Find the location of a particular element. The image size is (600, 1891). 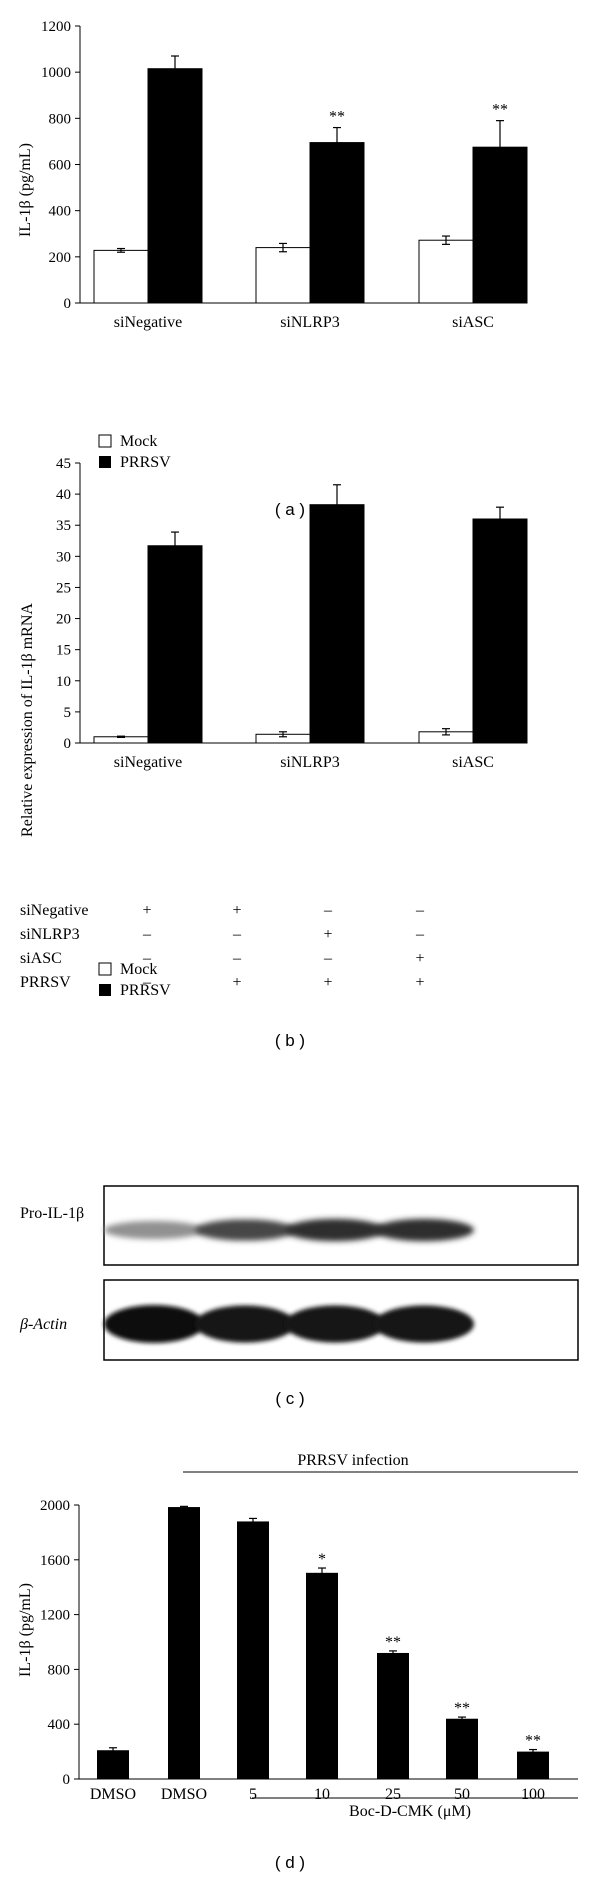

bar-prrsv-sinlrp3 is located at coordinates (337, 624).